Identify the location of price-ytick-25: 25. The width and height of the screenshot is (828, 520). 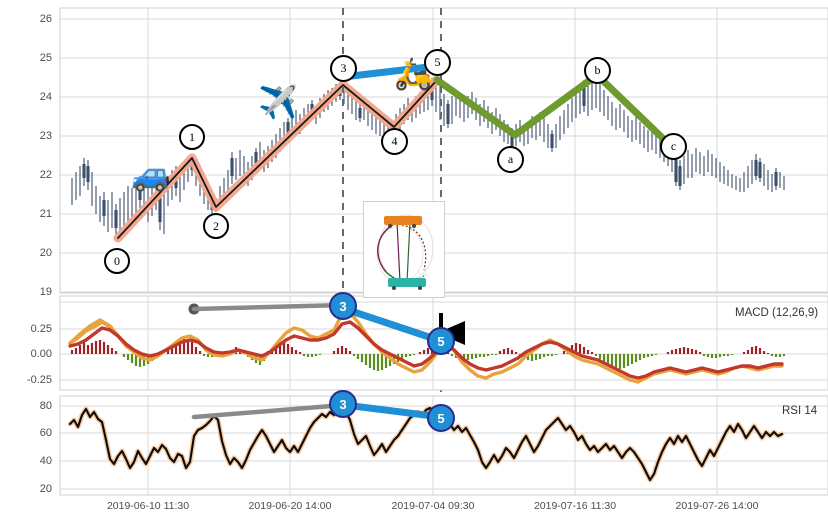
(45, 58).